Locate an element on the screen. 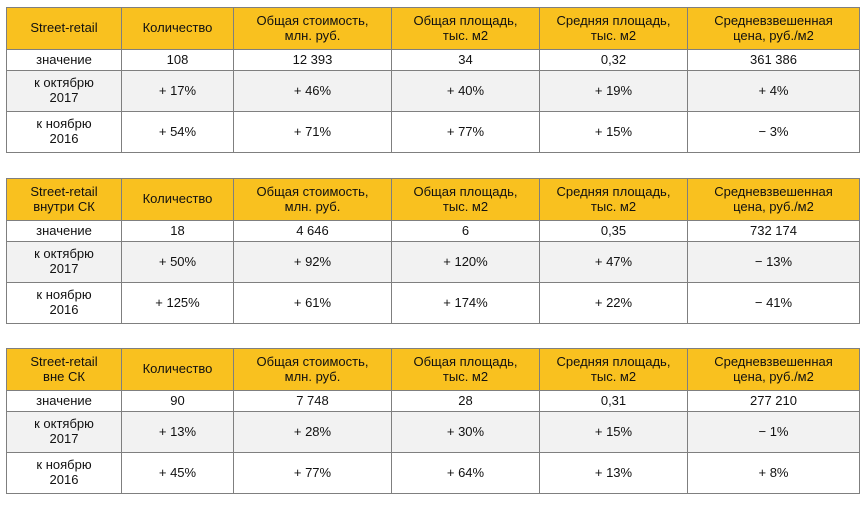 This screenshot has height=510, width=865. table-row: значение 108 12 393 34 0,32 361 386 is located at coordinates (433, 60).